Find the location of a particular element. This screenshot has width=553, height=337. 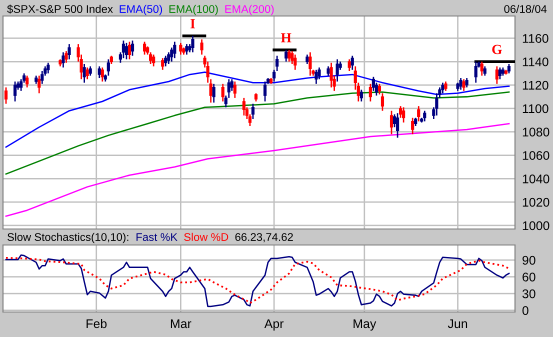

chart-title: $SPX-S&P 500 Index is located at coordinates (60, 9).